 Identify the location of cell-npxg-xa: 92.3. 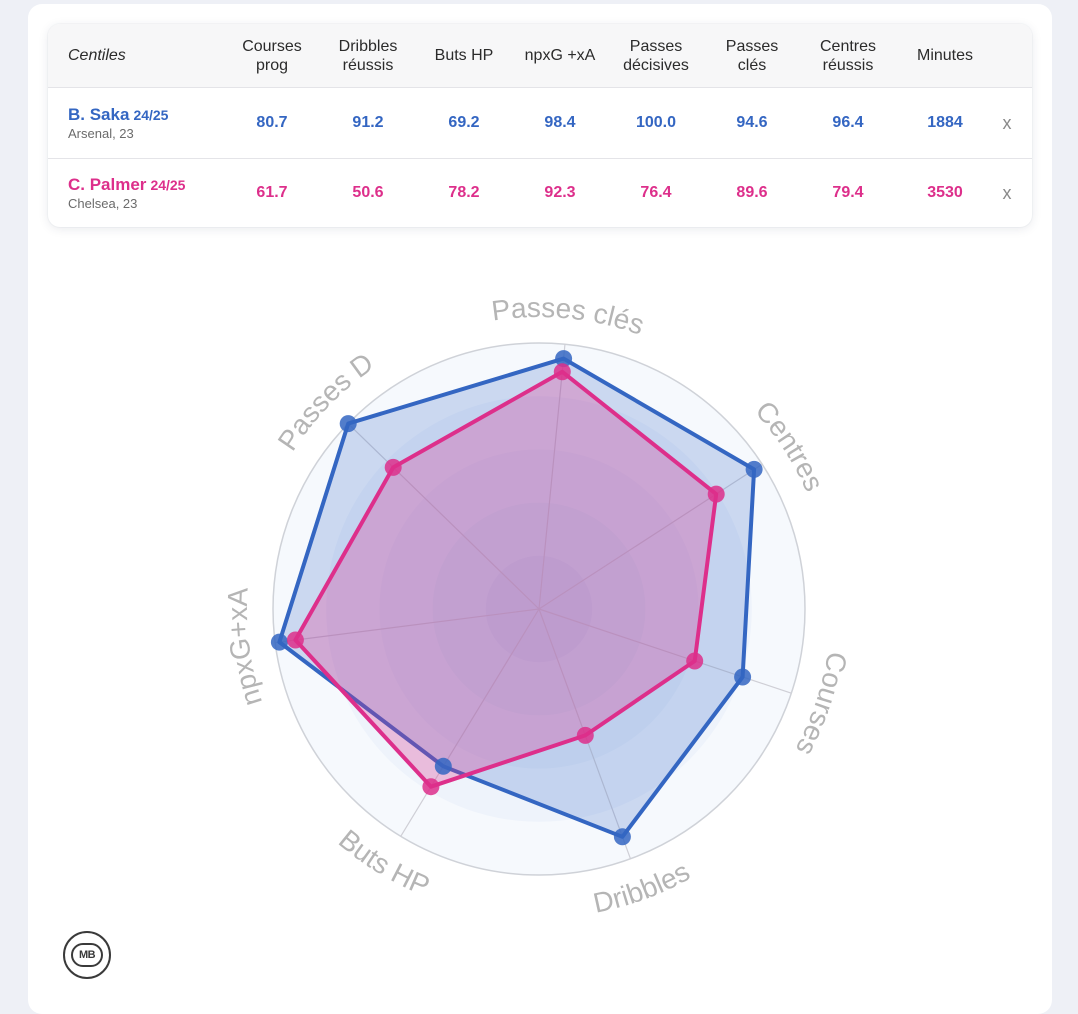
(560, 192).